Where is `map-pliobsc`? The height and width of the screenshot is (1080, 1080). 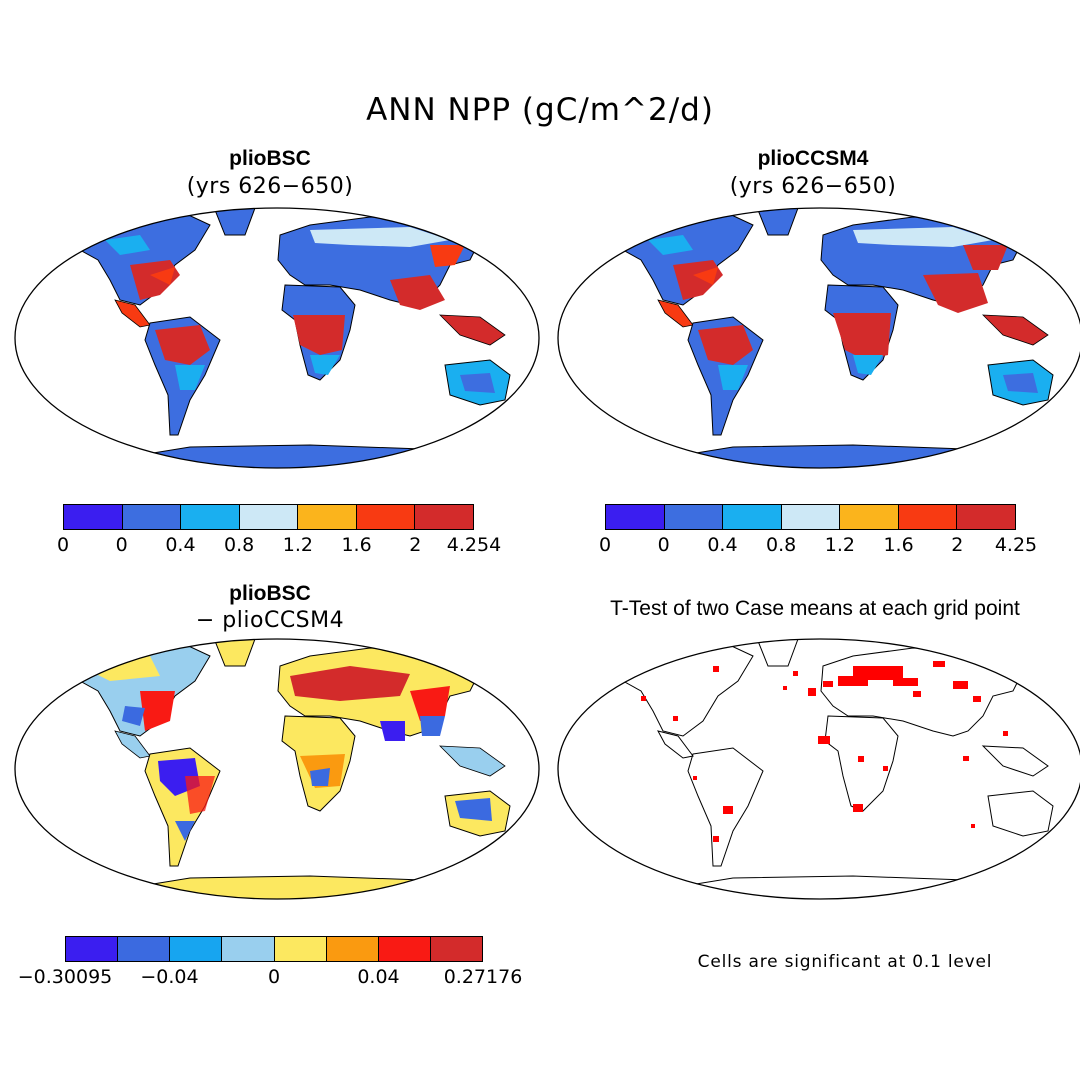 map-pliobsc is located at coordinates (277, 338).